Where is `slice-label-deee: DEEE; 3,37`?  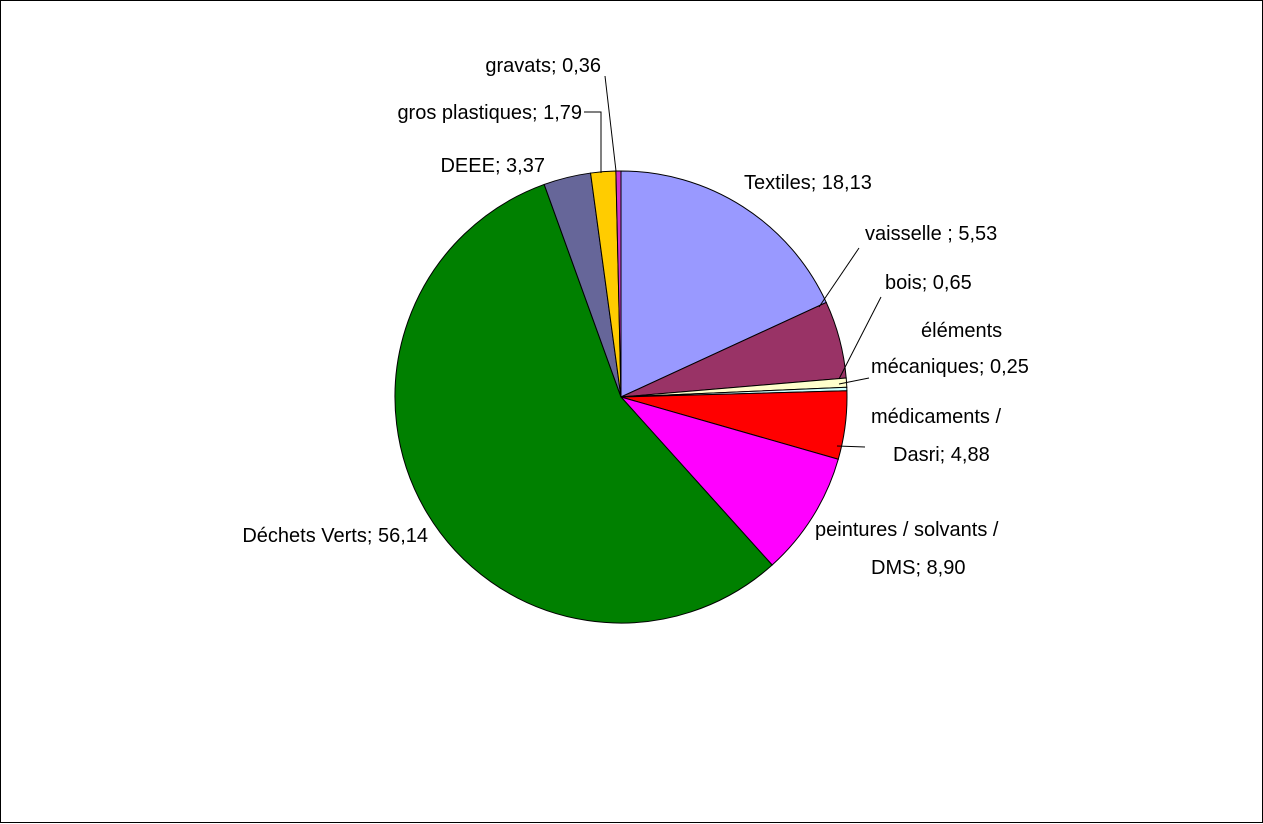 slice-label-deee: DEEE; 3,37 is located at coordinates (492, 166).